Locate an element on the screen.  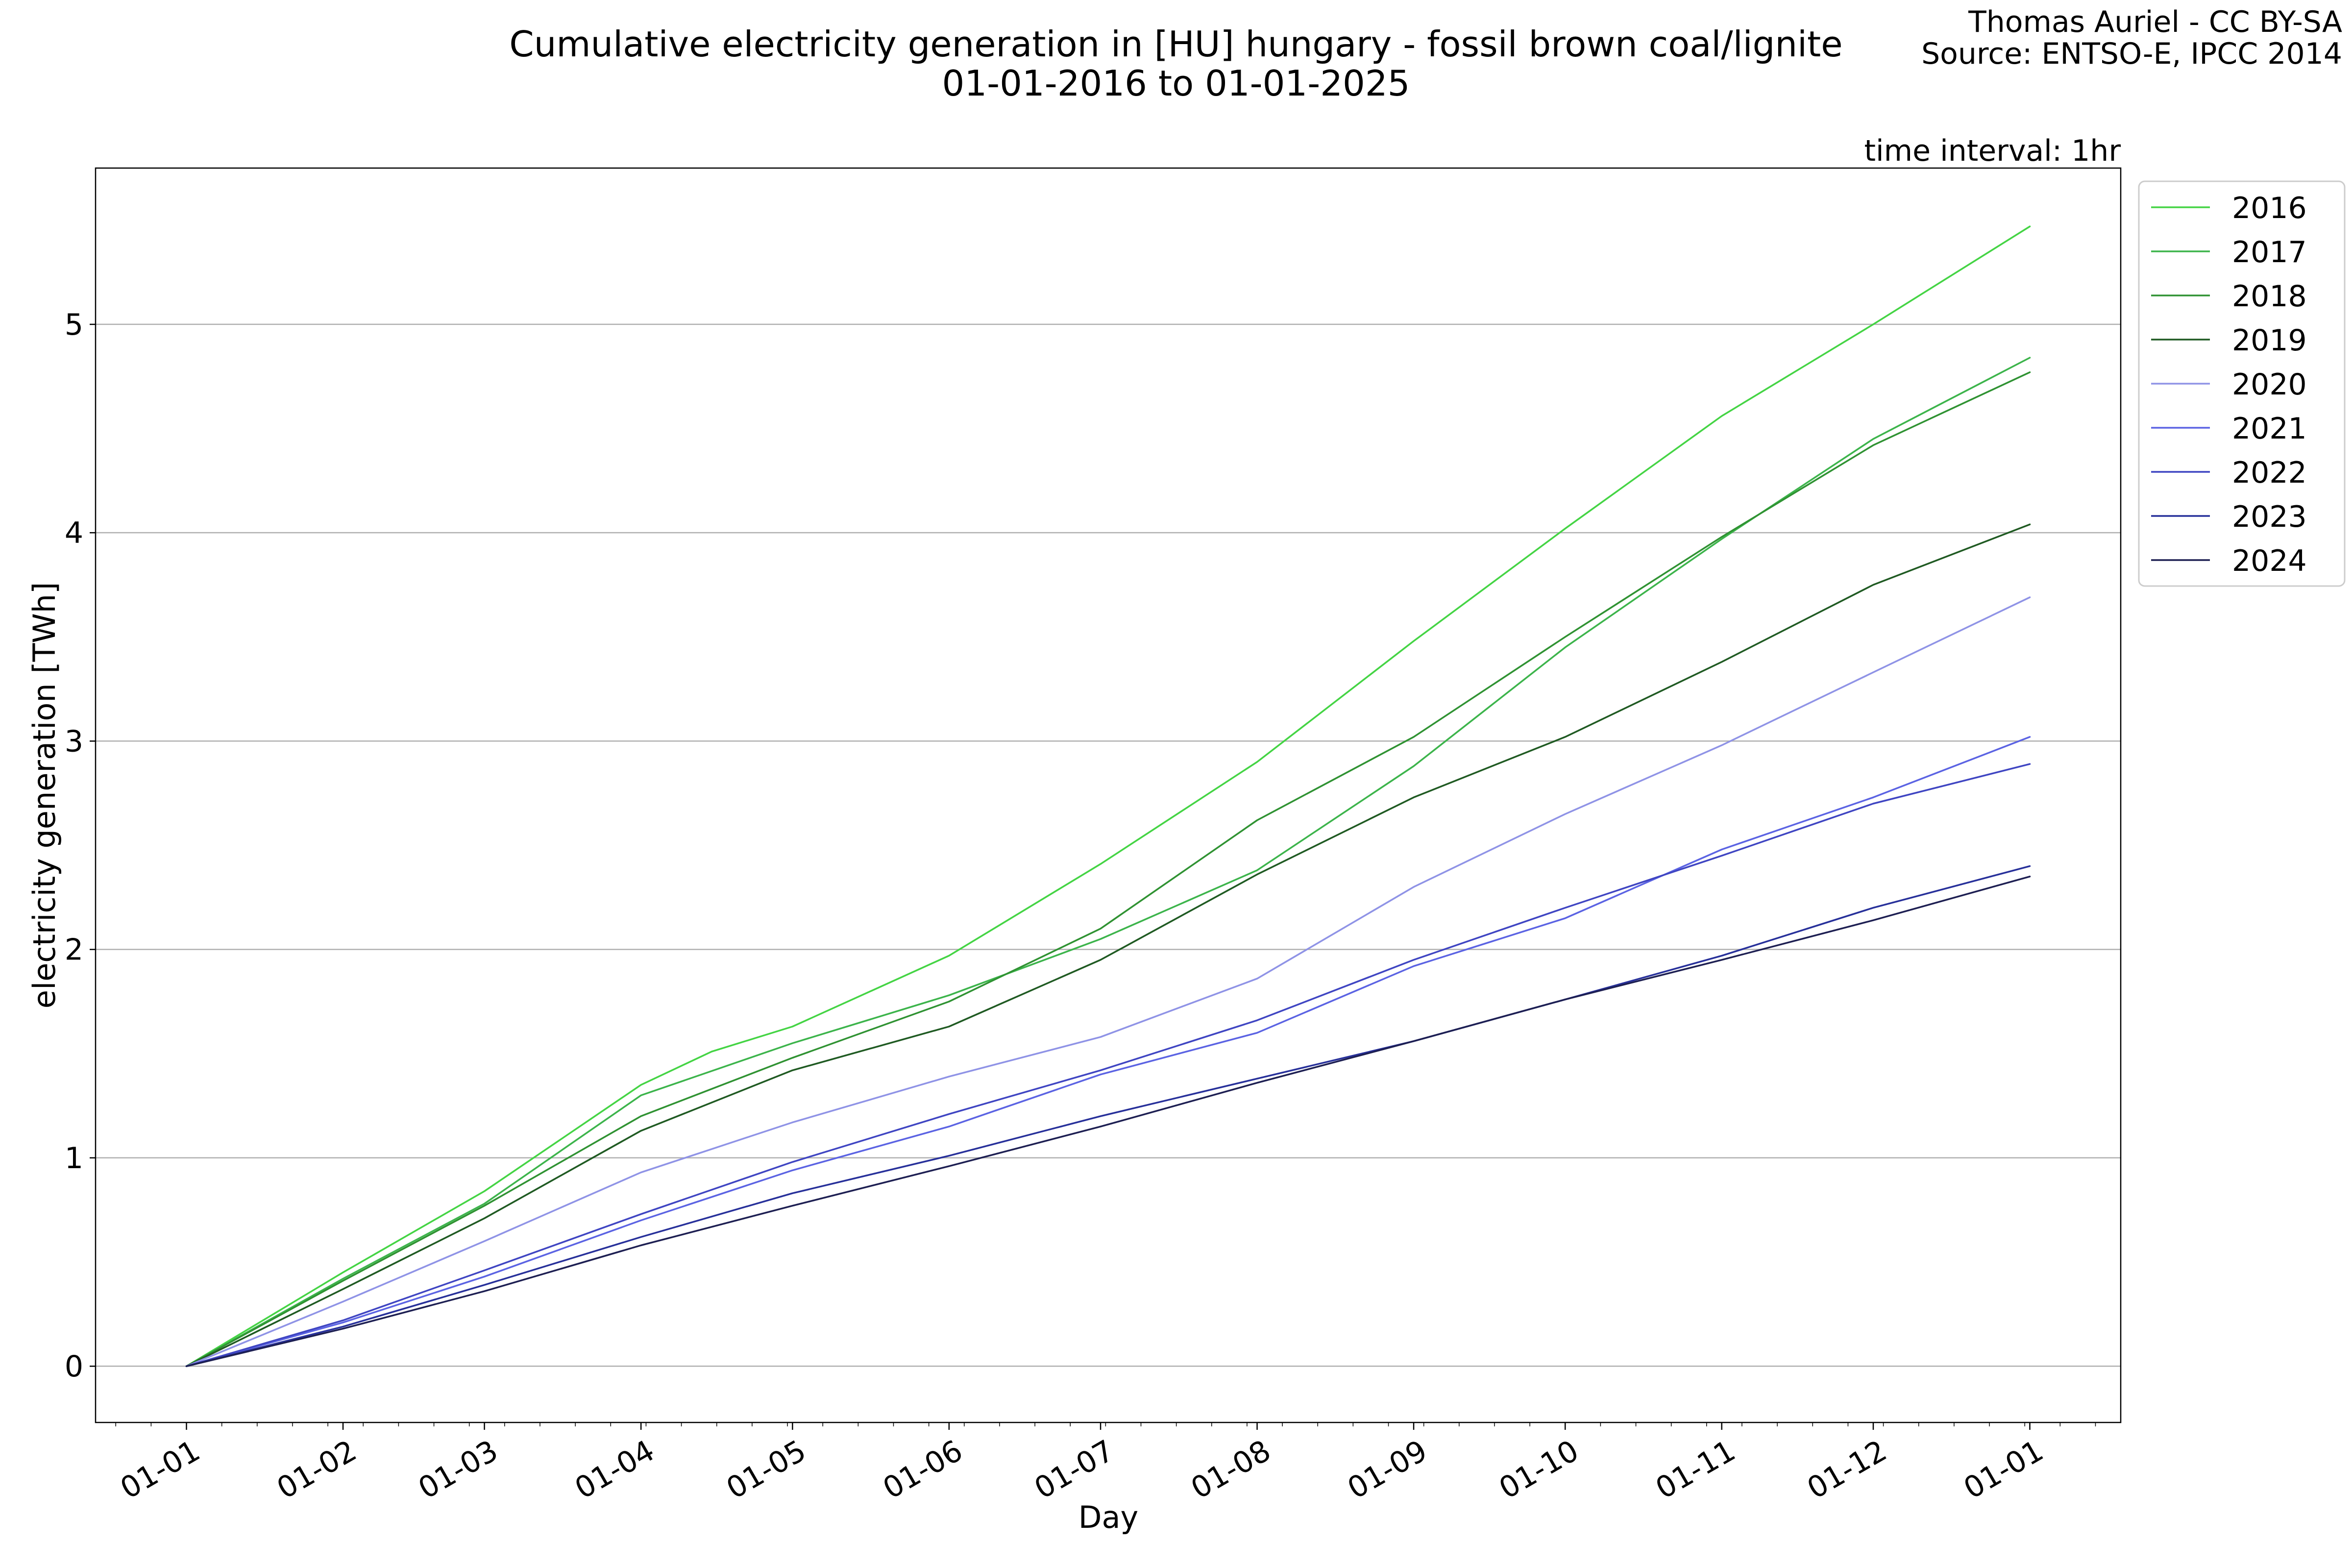
x-axis-label: Day is located at coordinates (1108, 1517).